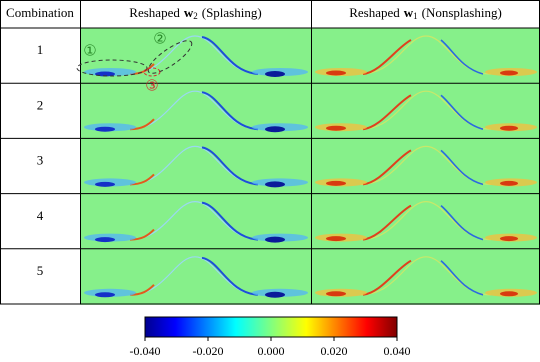 This screenshot has height=362, width=540. I want to click on header-subscript: 2, so click(195, 16).